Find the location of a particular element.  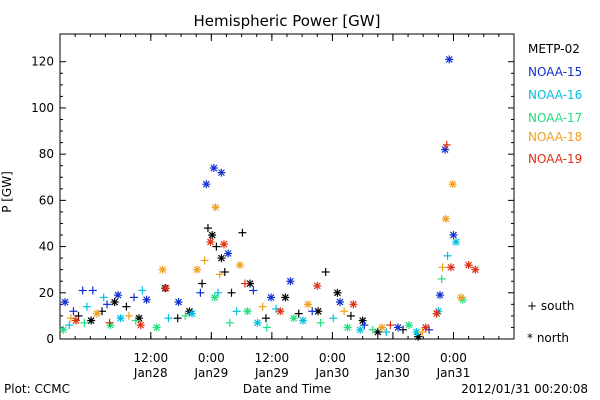

legend-metp-02: METP-02 is located at coordinates (554, 49).